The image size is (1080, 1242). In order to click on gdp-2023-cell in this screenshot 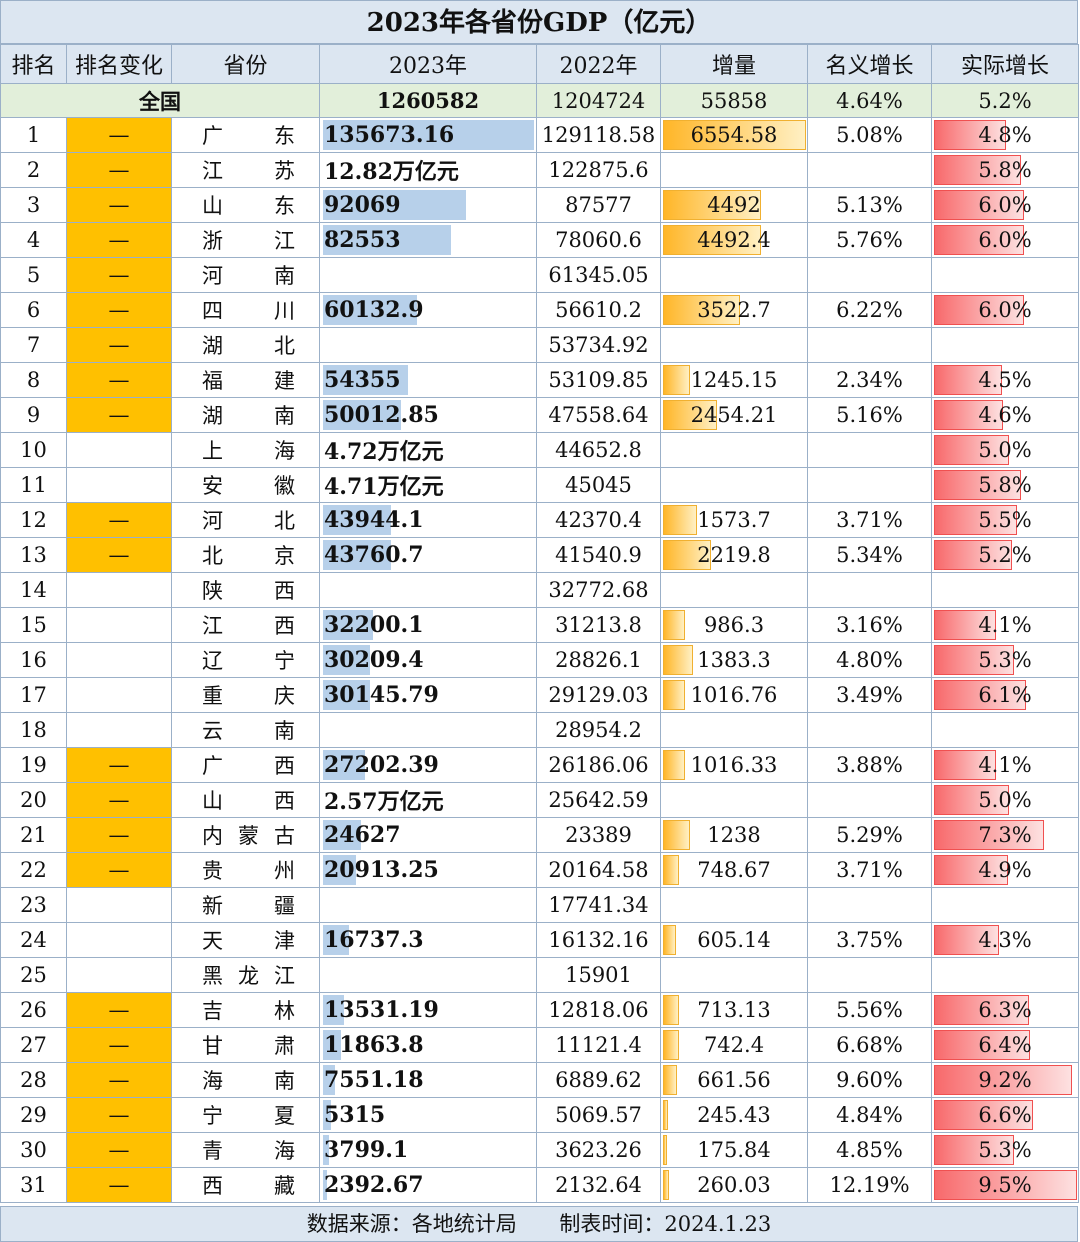, I will do `click(428, 905)`.